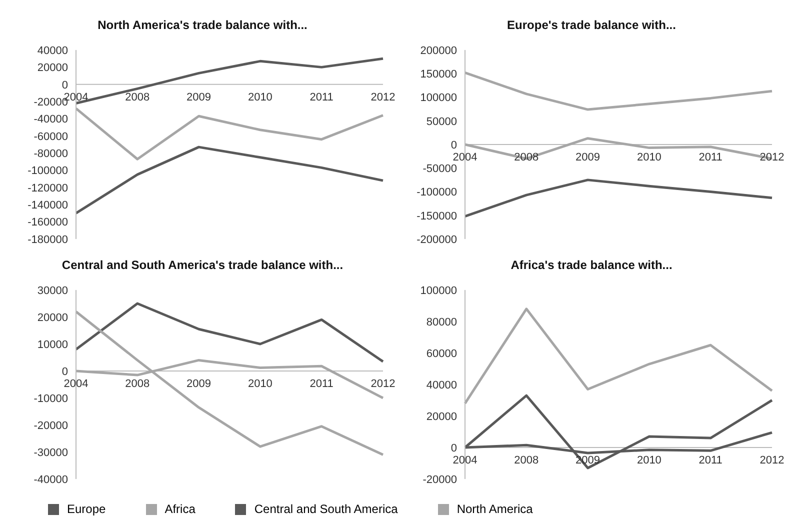 The image size is (794, 528). What do you see at coordinates (48, 240) in the screenshot?
I see `y-tick-label: -180000` at bounding box center [48, 240].